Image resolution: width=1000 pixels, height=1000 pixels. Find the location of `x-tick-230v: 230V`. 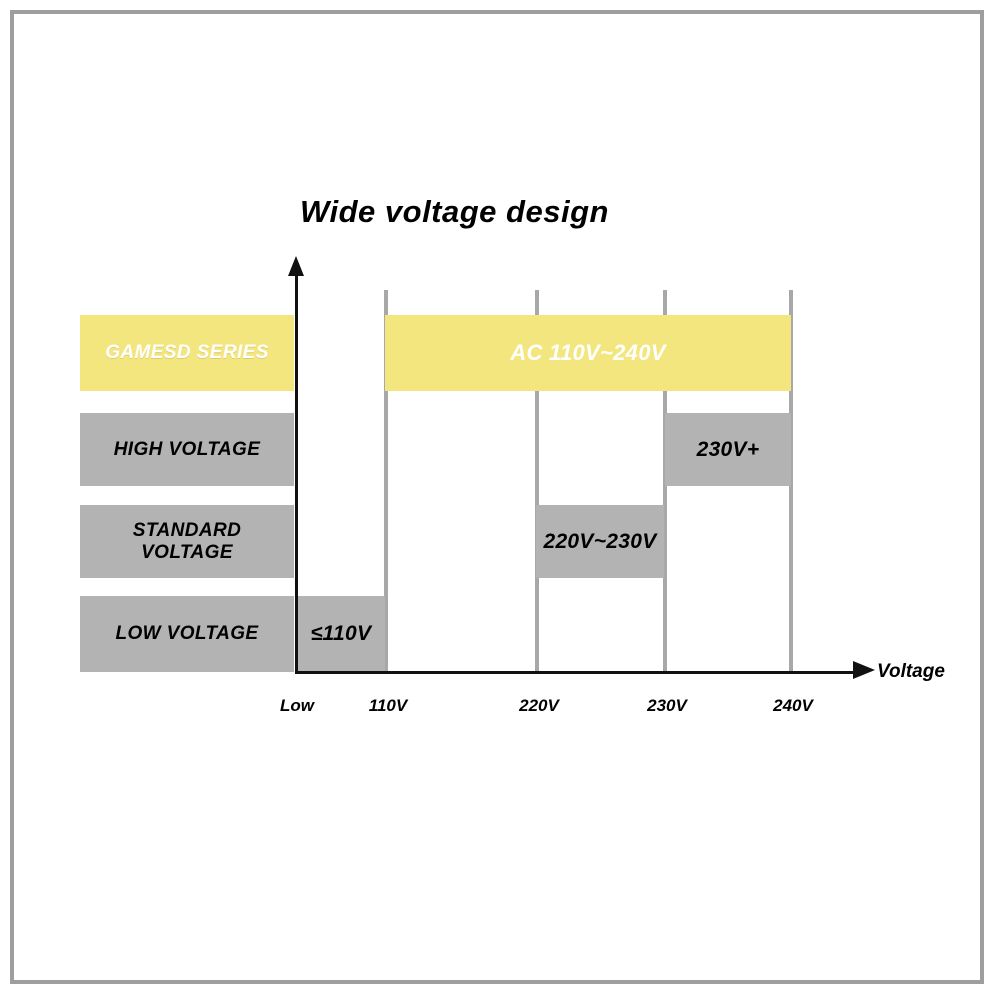

x-tick-230v: 230V is located at coordinates (667, 705).